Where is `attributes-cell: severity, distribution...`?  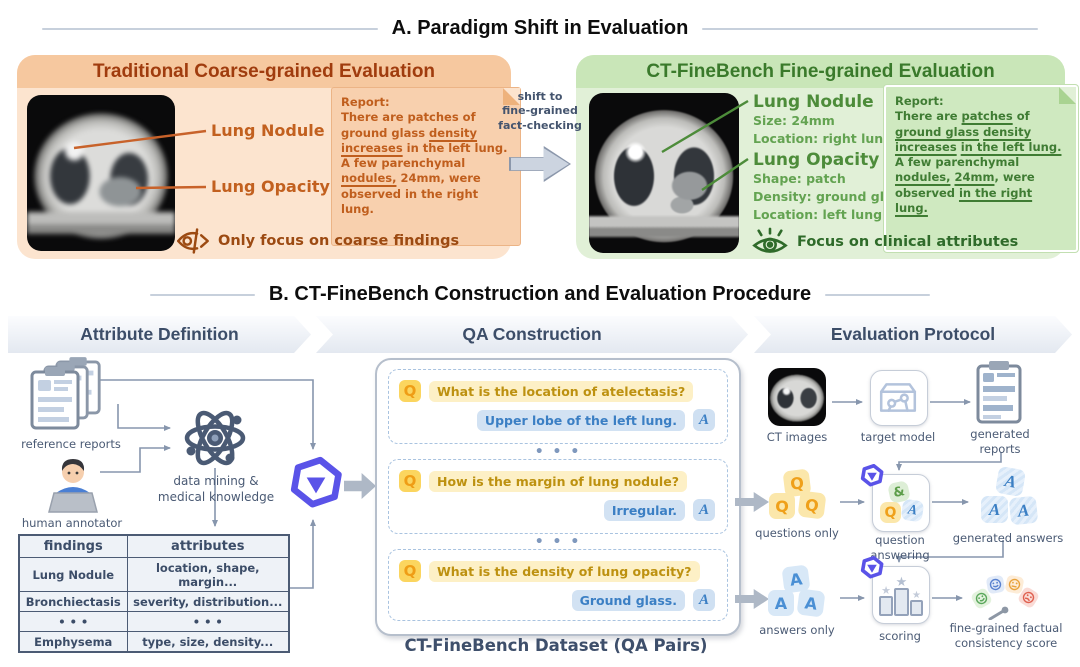 attributes-cell: severity, distribution... is located at coordinates (208, 601).